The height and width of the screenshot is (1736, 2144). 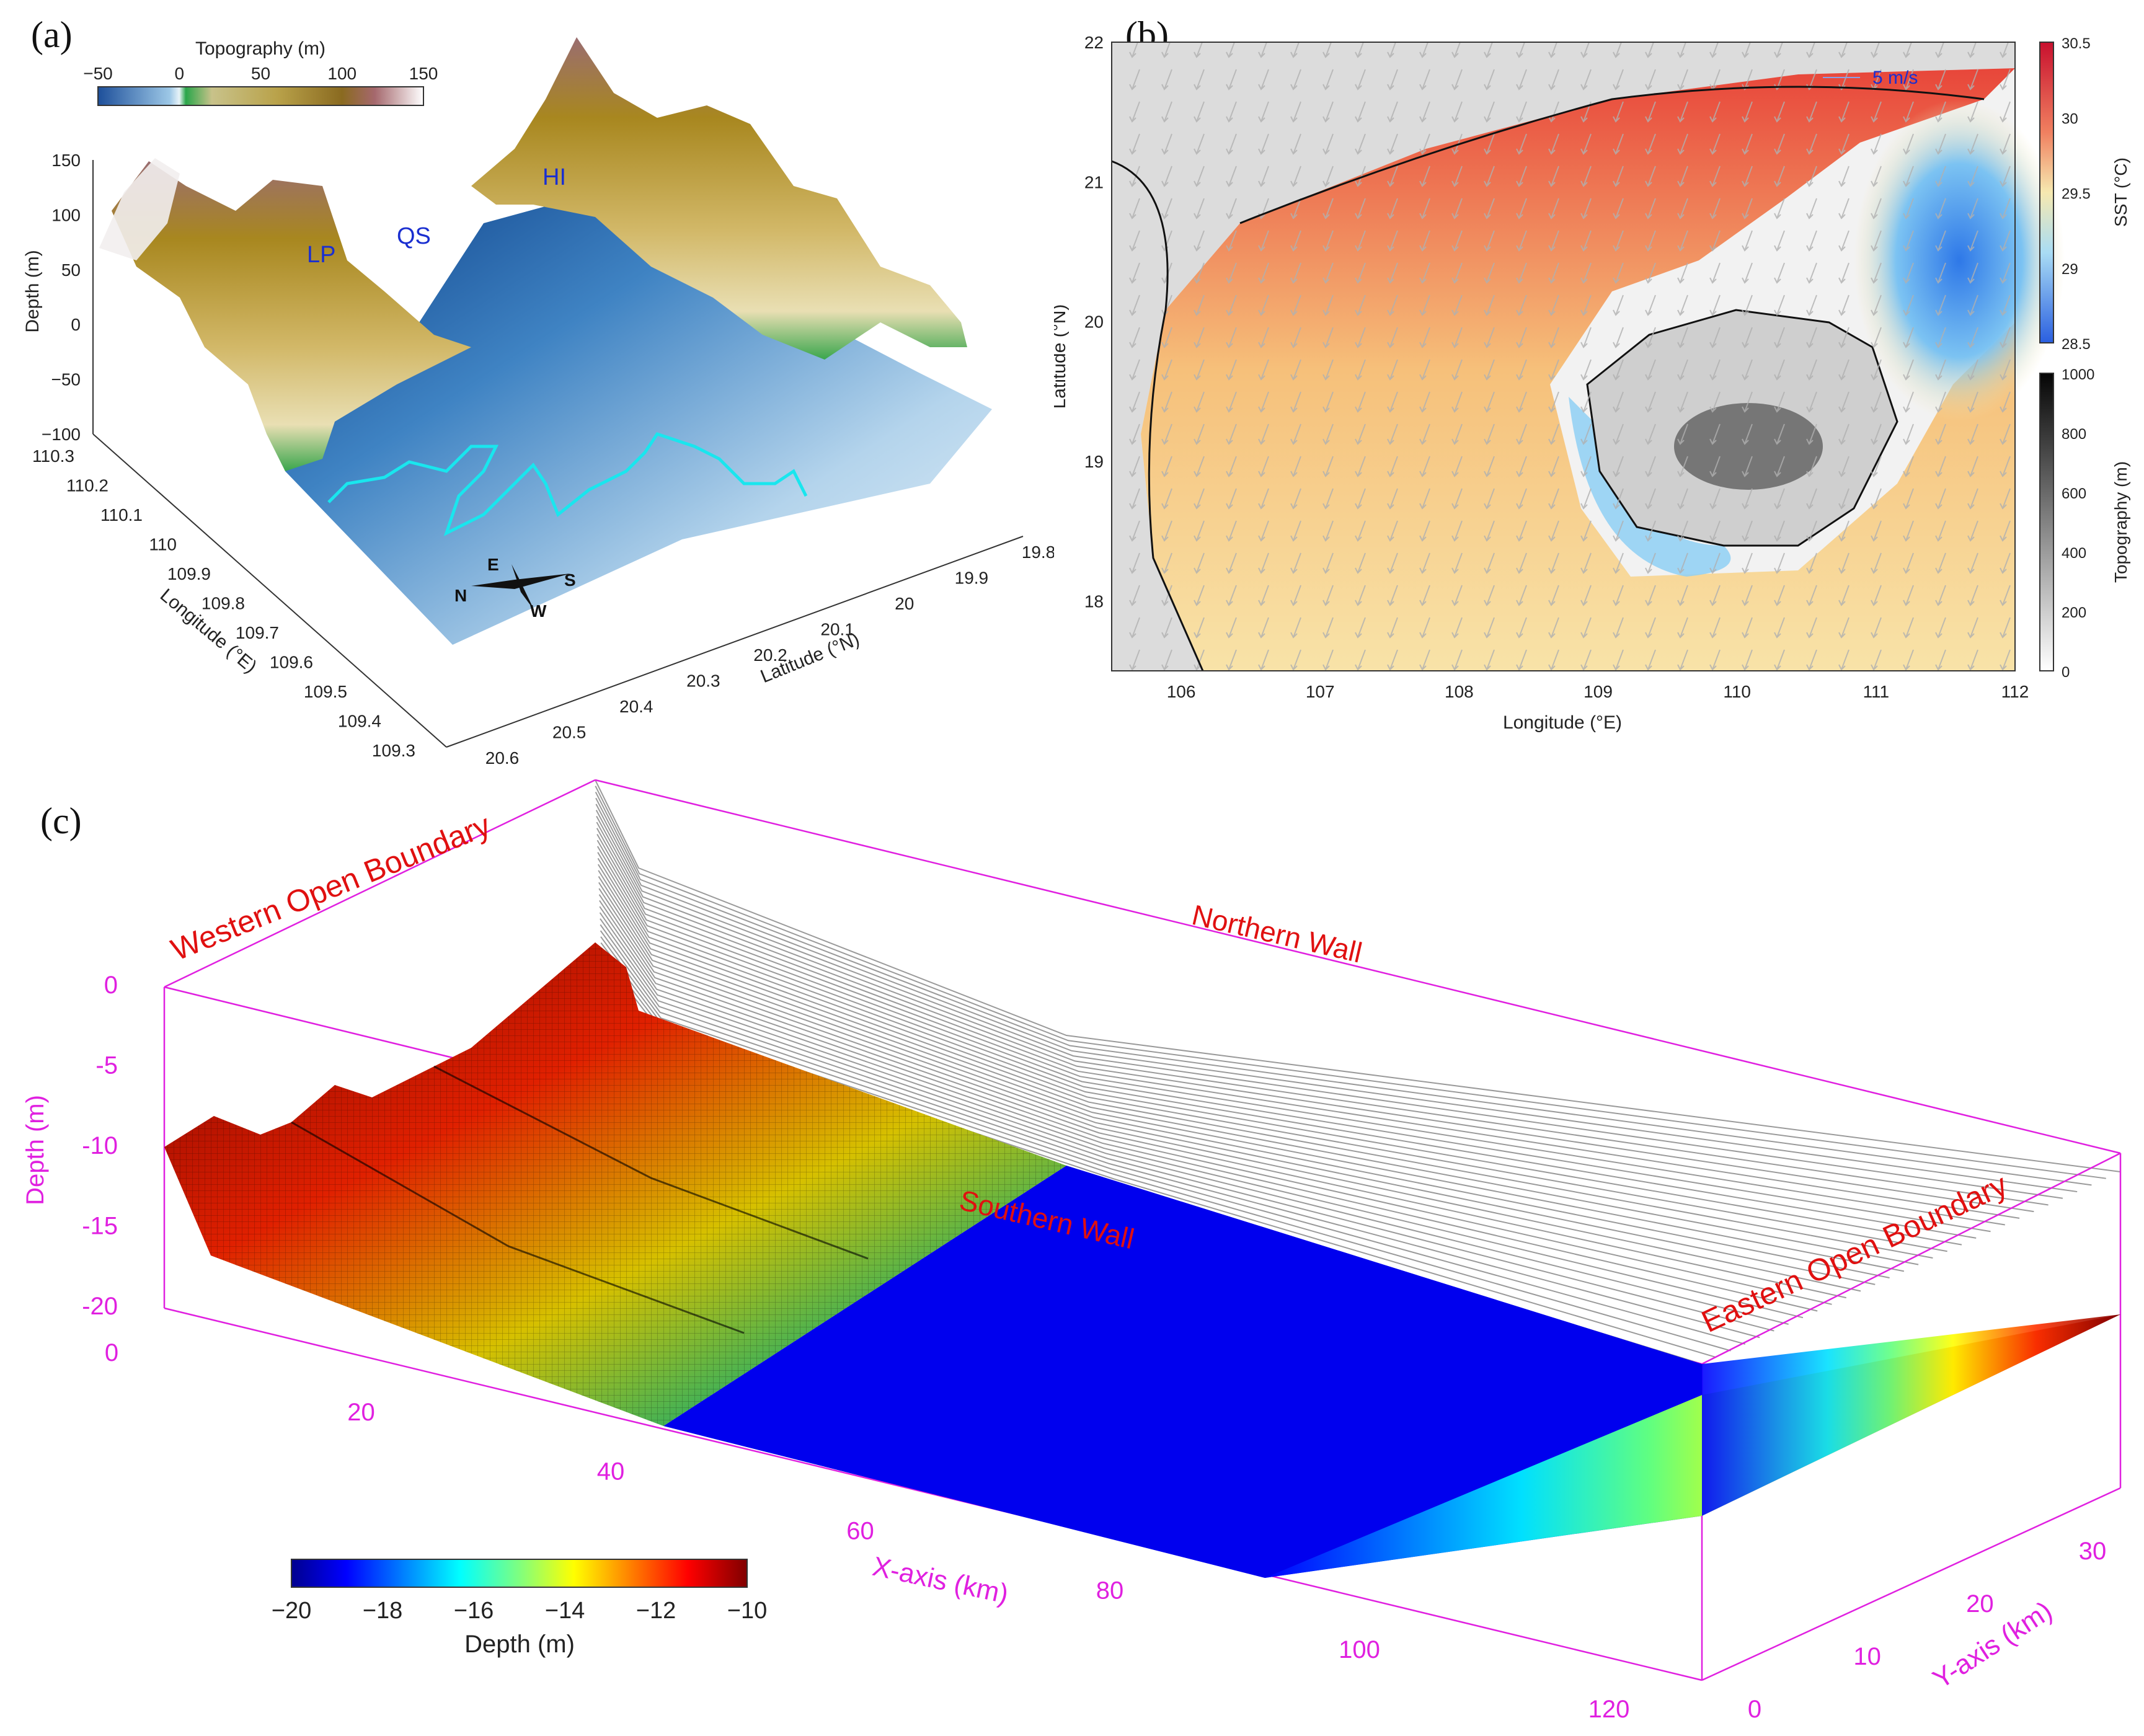 I want to click on c-x-tick: 0, so click(x=111, y=1352).